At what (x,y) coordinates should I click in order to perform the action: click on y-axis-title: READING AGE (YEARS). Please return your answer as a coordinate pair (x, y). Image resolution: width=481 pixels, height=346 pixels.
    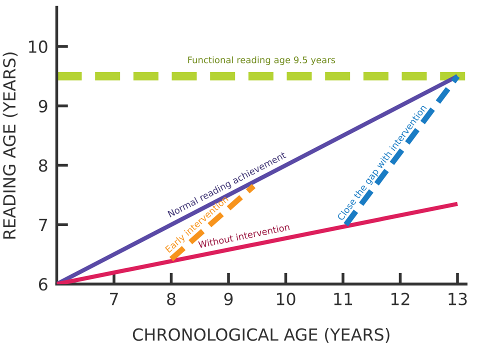
    Looking at the image, I should click on (10, 145).